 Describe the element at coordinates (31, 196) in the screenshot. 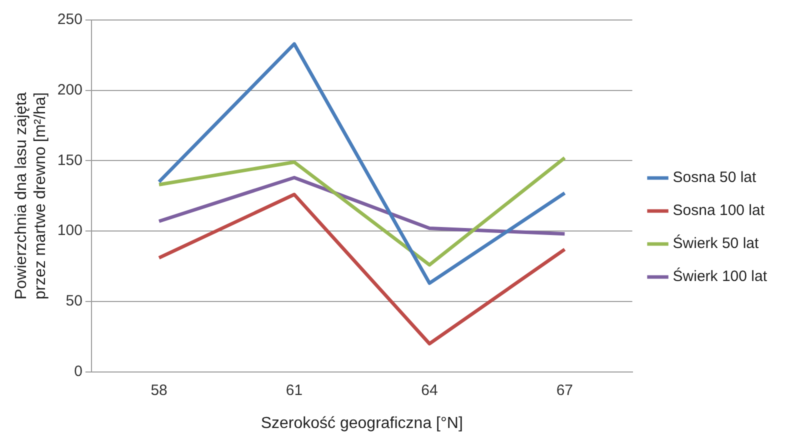

I see `y-axis-title: Powierzchnia dna lasu zajęta przez martwe drewno [m²/ha]` at that location.